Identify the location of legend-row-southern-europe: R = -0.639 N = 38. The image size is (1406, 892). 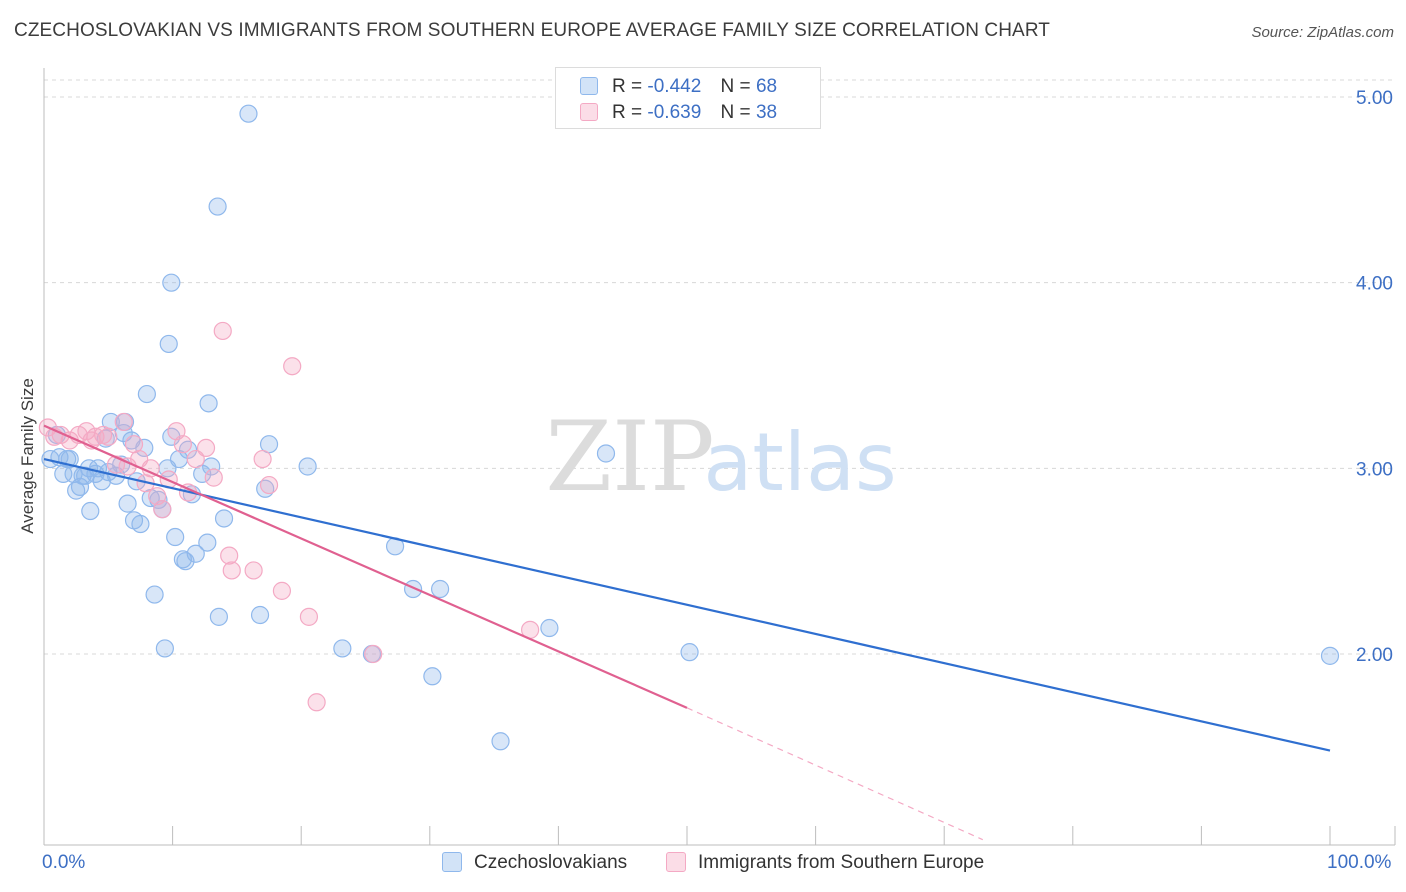
(678, 114).